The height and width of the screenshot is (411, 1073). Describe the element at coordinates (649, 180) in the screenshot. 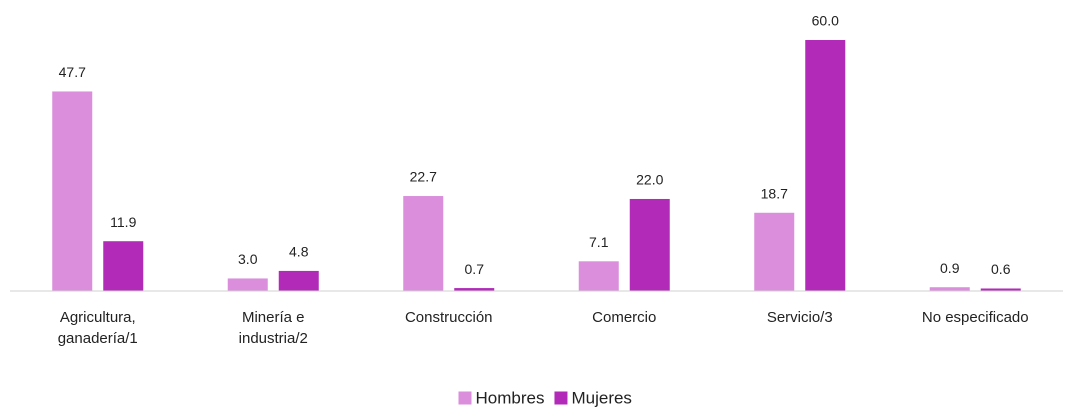

I see `value-label: 22.0` at that location.